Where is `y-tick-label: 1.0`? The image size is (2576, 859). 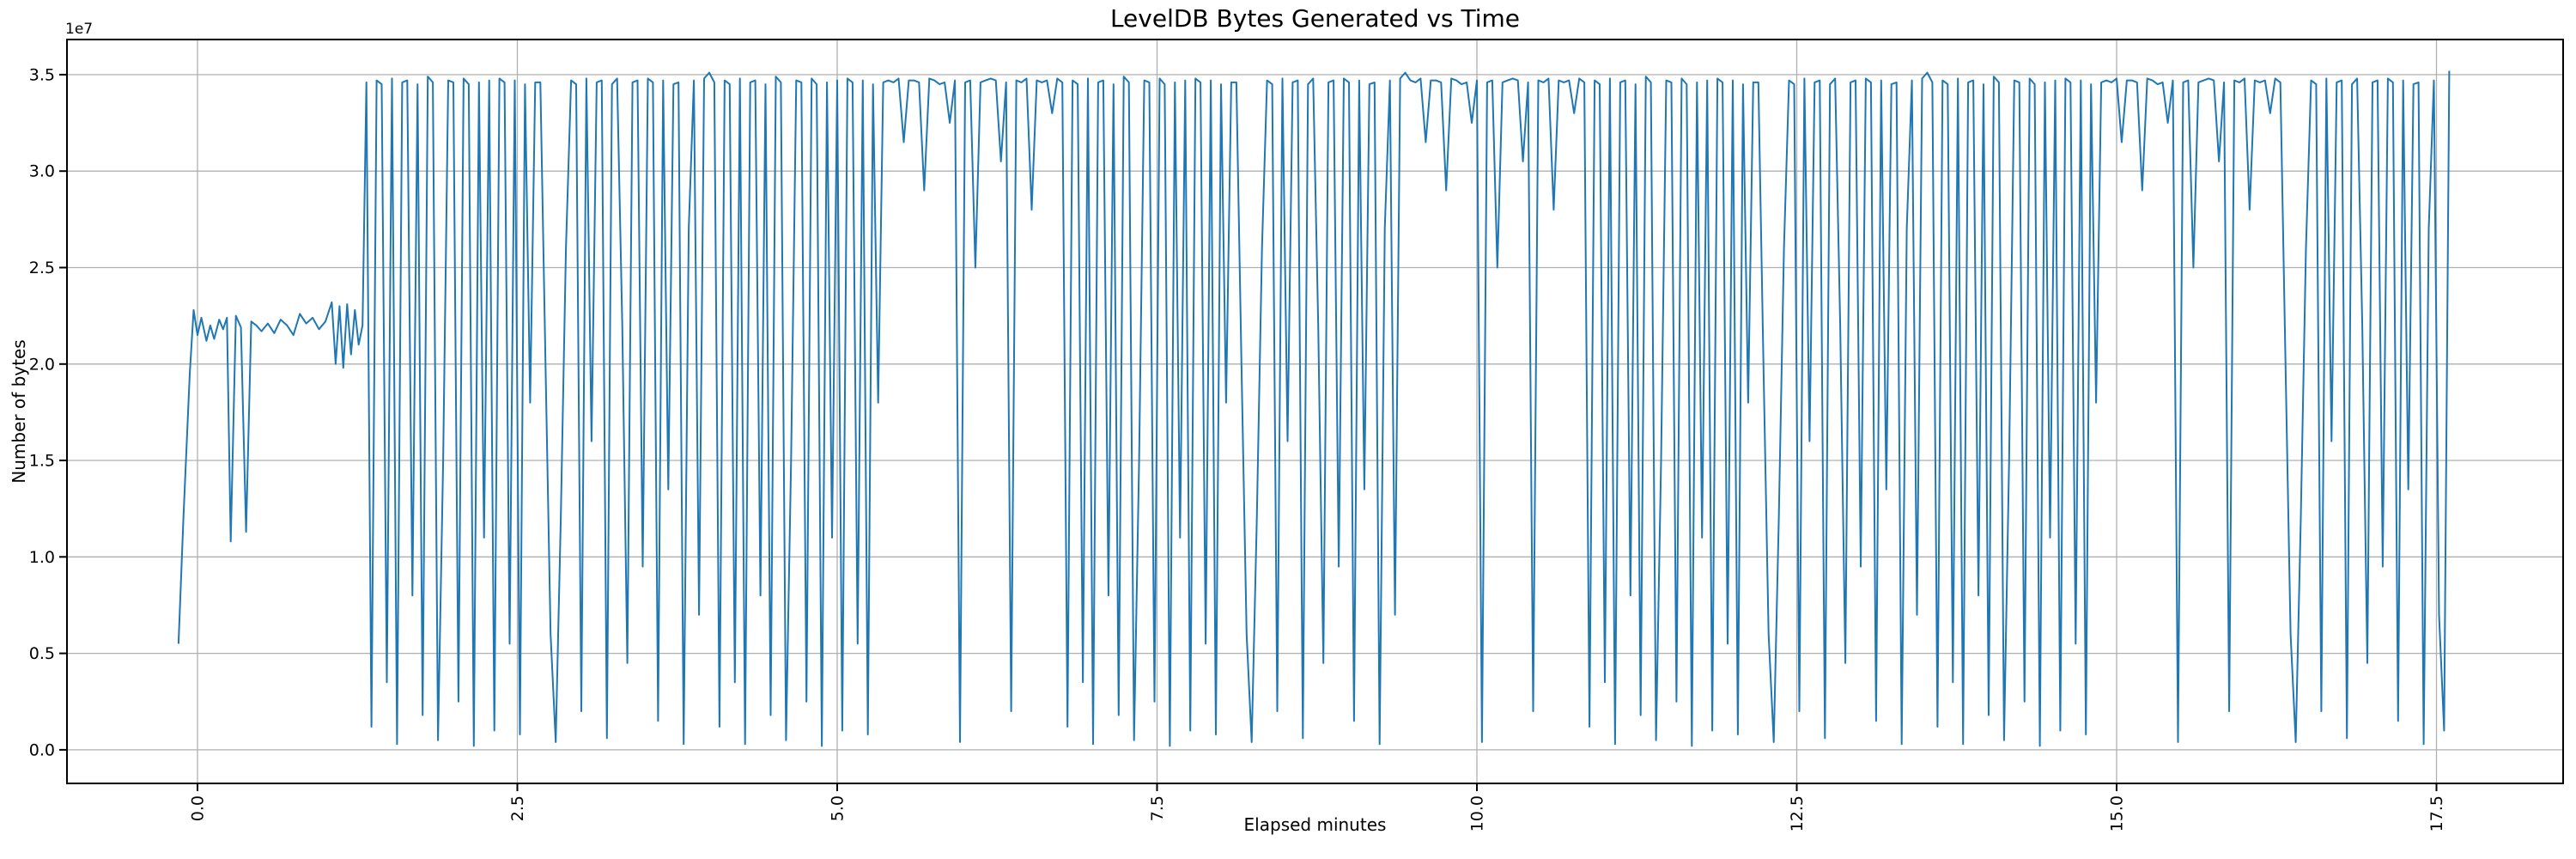 y-tick-label: 1.0 is located at coordinates (42, 557).